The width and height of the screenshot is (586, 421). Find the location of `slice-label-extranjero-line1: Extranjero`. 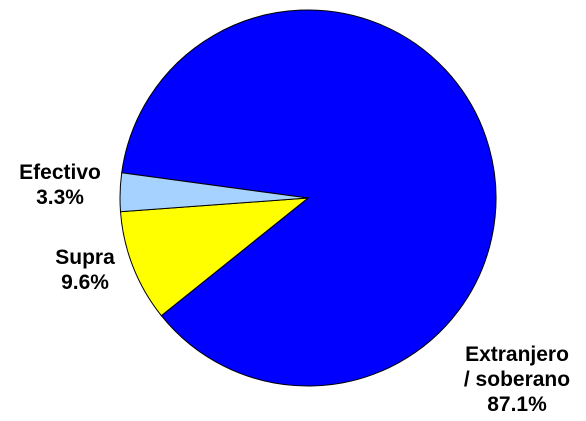

slice-label-extranjero-line1: Extranjero is located at coordinates (517, 354).